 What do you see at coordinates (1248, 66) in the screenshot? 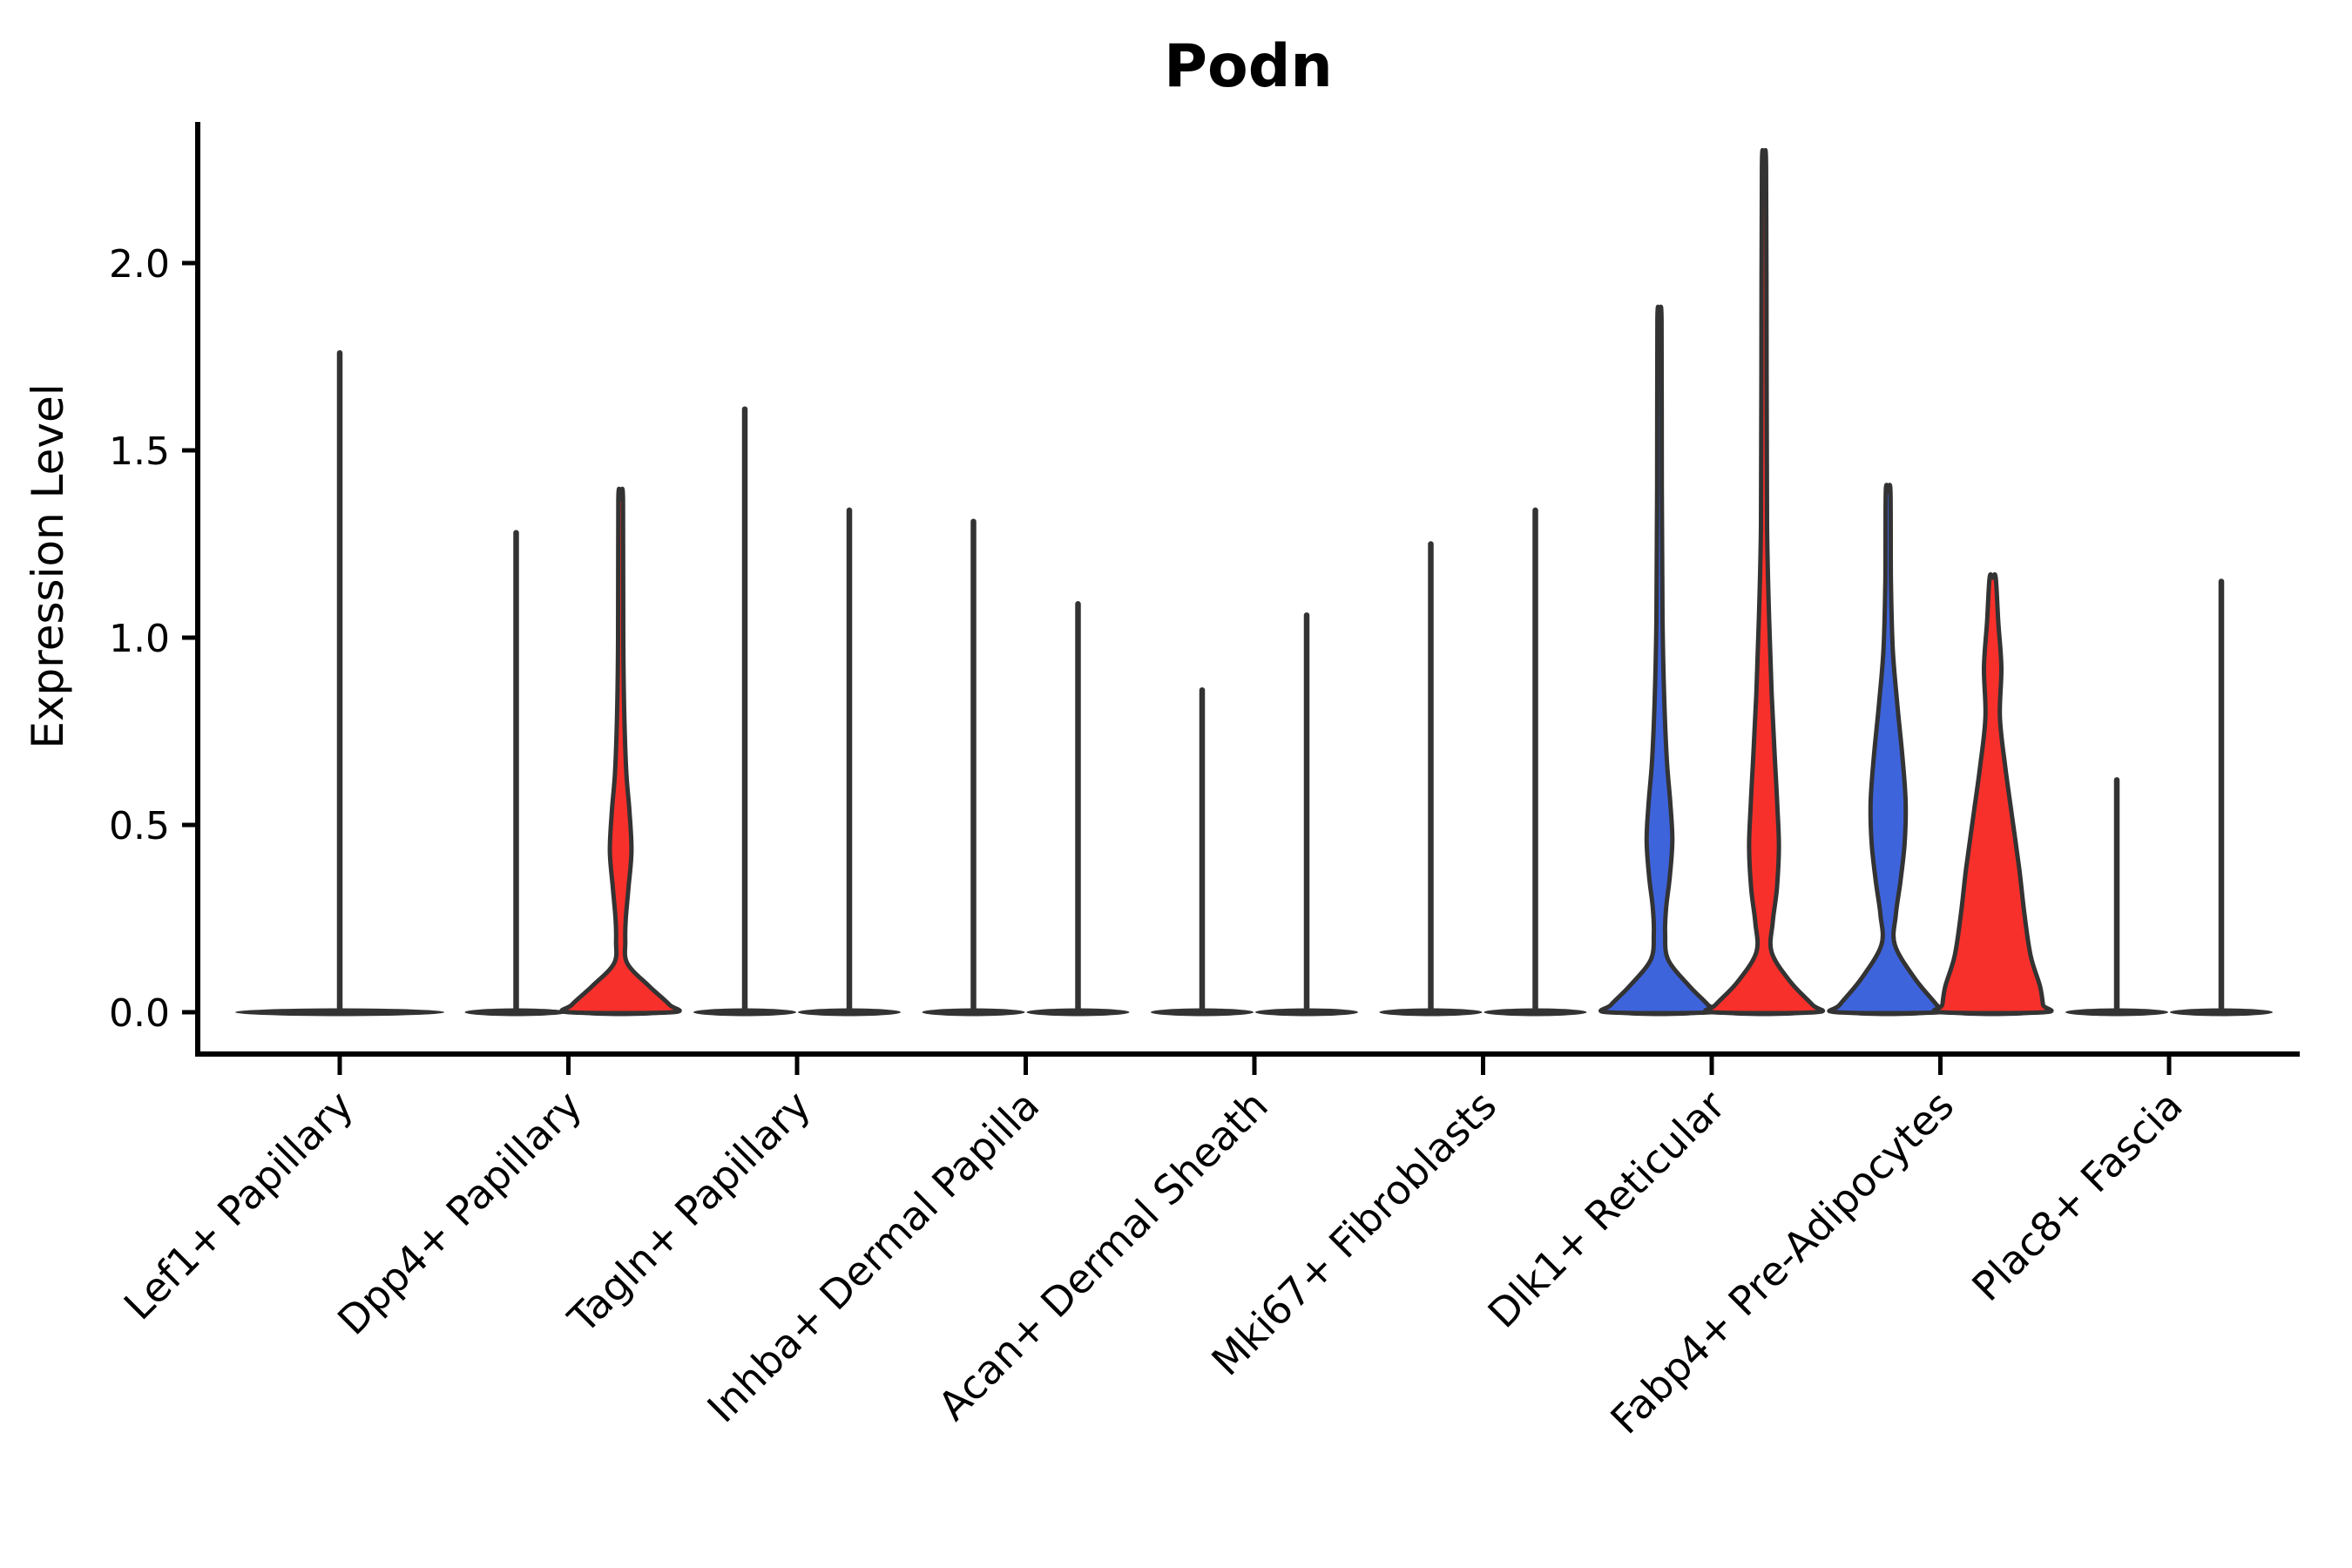
I see `plot-title: Podn` at bounding box center [1248, 66].